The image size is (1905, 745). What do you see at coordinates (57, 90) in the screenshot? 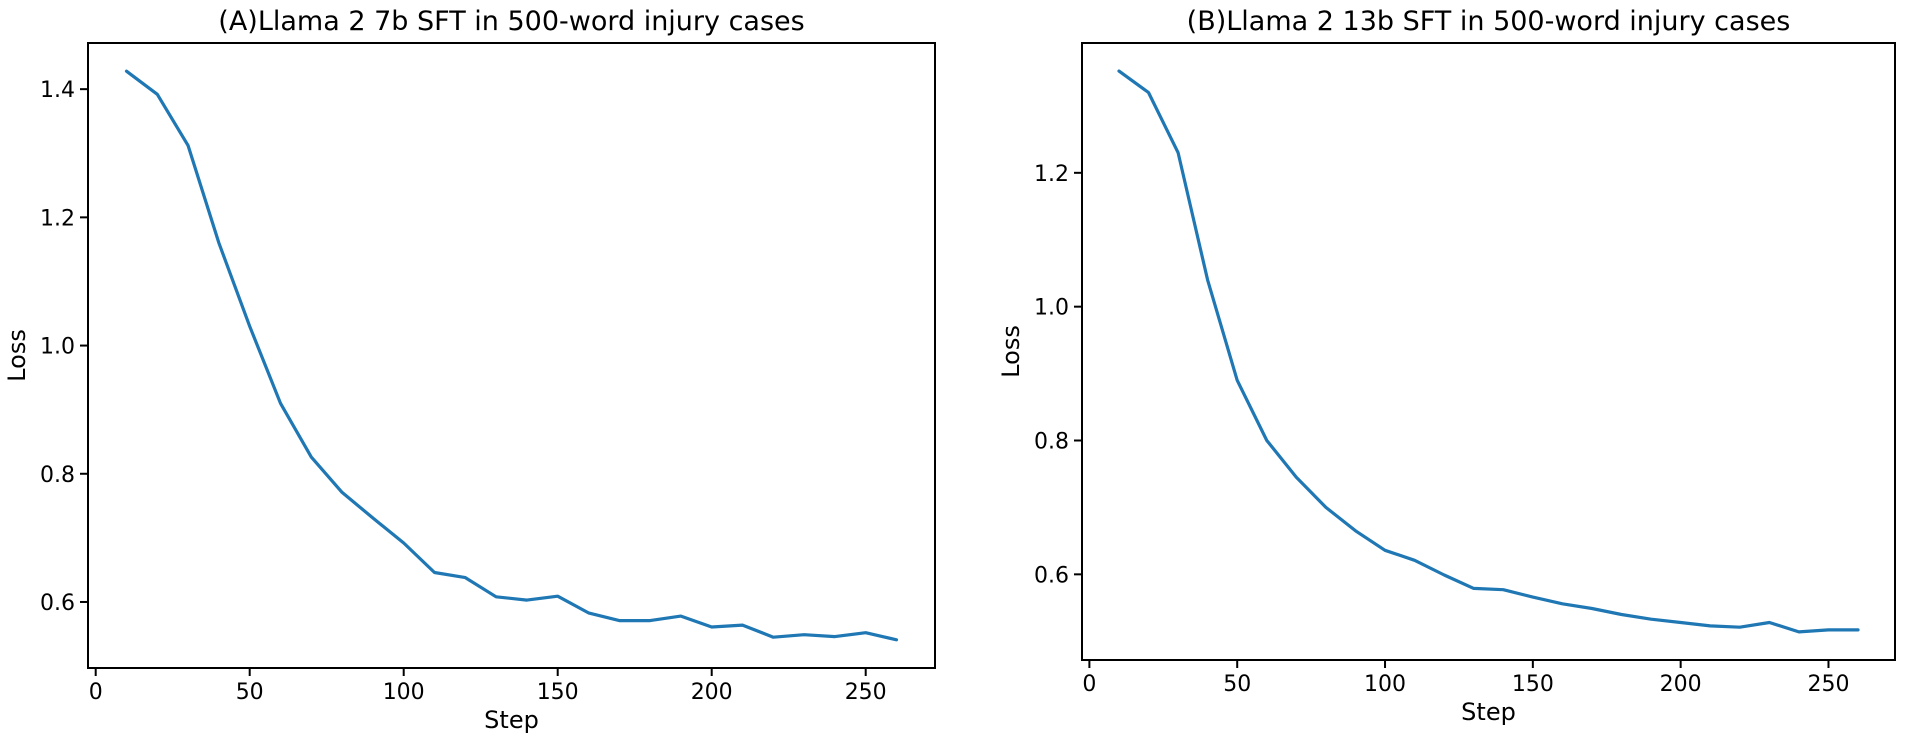
I see `y-tick-label: 1.4` at bounding box center [57, 90].